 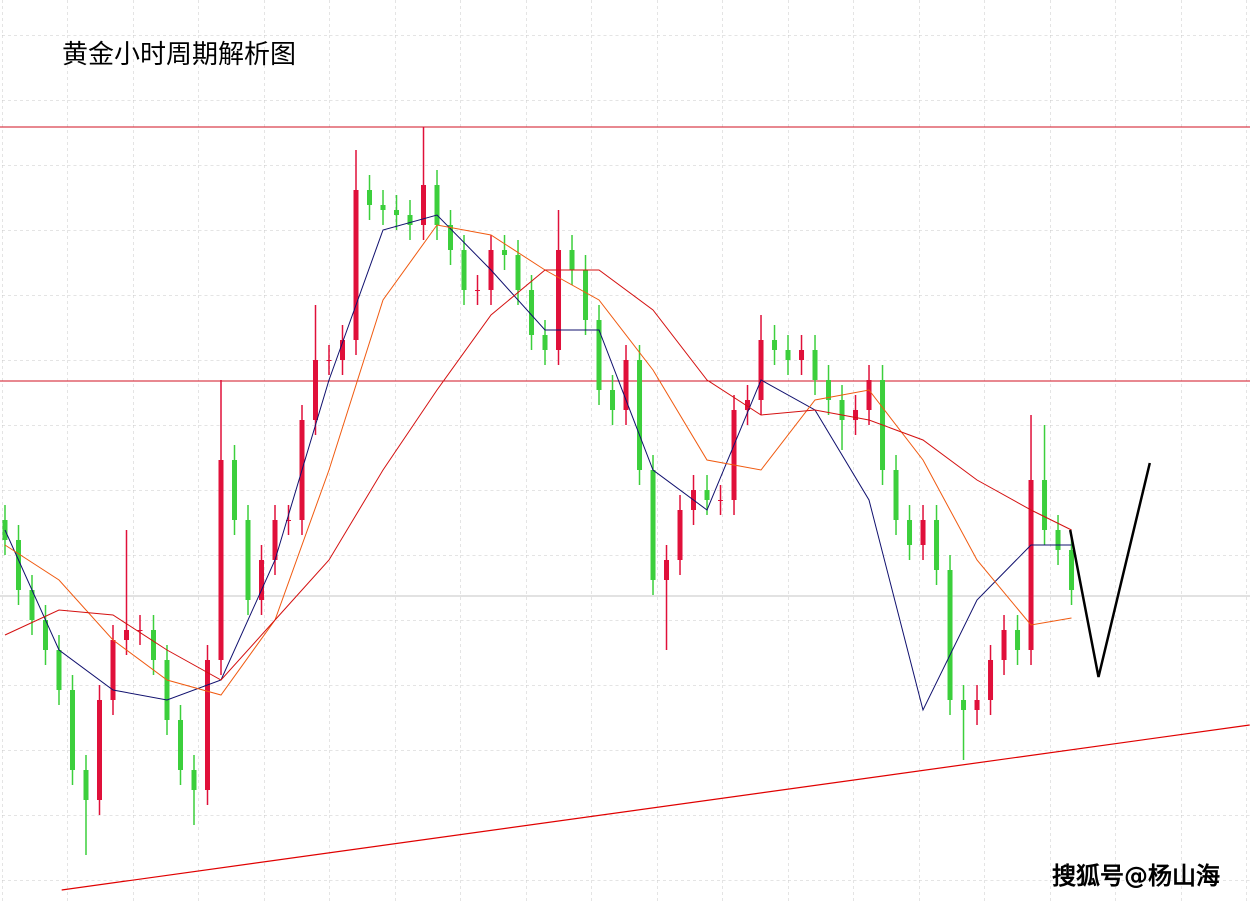 What do you see at coordinates (179, 55) in the screenshot?
I see `chart-title: 黄金小时周期解析图` at bounding box center [179, 55].